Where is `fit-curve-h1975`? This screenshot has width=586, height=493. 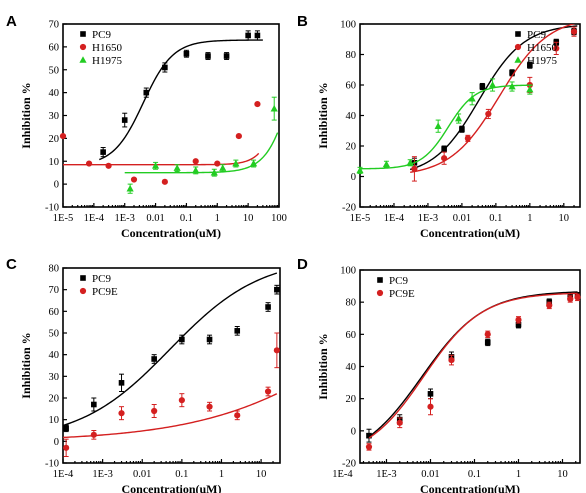 fit-curve-h1975 is located at coordinates (446, 127).